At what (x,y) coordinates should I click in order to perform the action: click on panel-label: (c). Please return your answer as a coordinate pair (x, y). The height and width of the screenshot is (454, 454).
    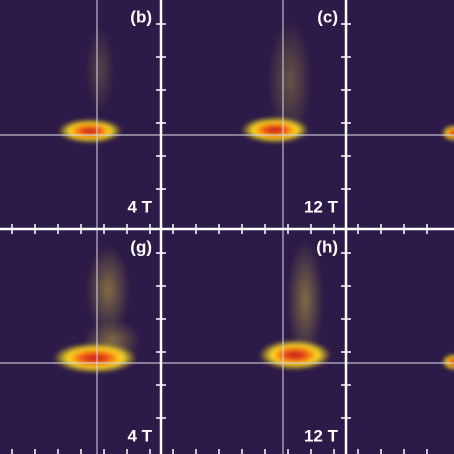
    Looking at the image, I should click on (327, 16).